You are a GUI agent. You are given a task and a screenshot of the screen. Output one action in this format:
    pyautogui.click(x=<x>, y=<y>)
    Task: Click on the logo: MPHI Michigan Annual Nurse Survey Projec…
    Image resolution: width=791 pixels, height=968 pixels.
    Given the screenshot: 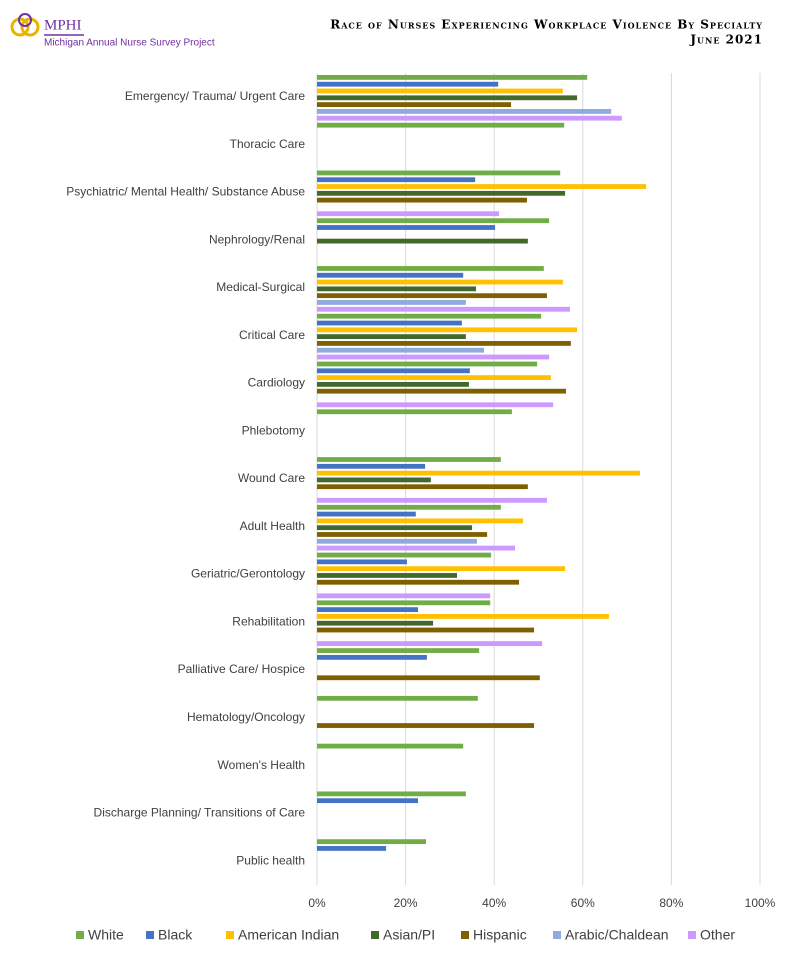 What is the action you would take?
    pyautogui.click(x=112, y=31)
    